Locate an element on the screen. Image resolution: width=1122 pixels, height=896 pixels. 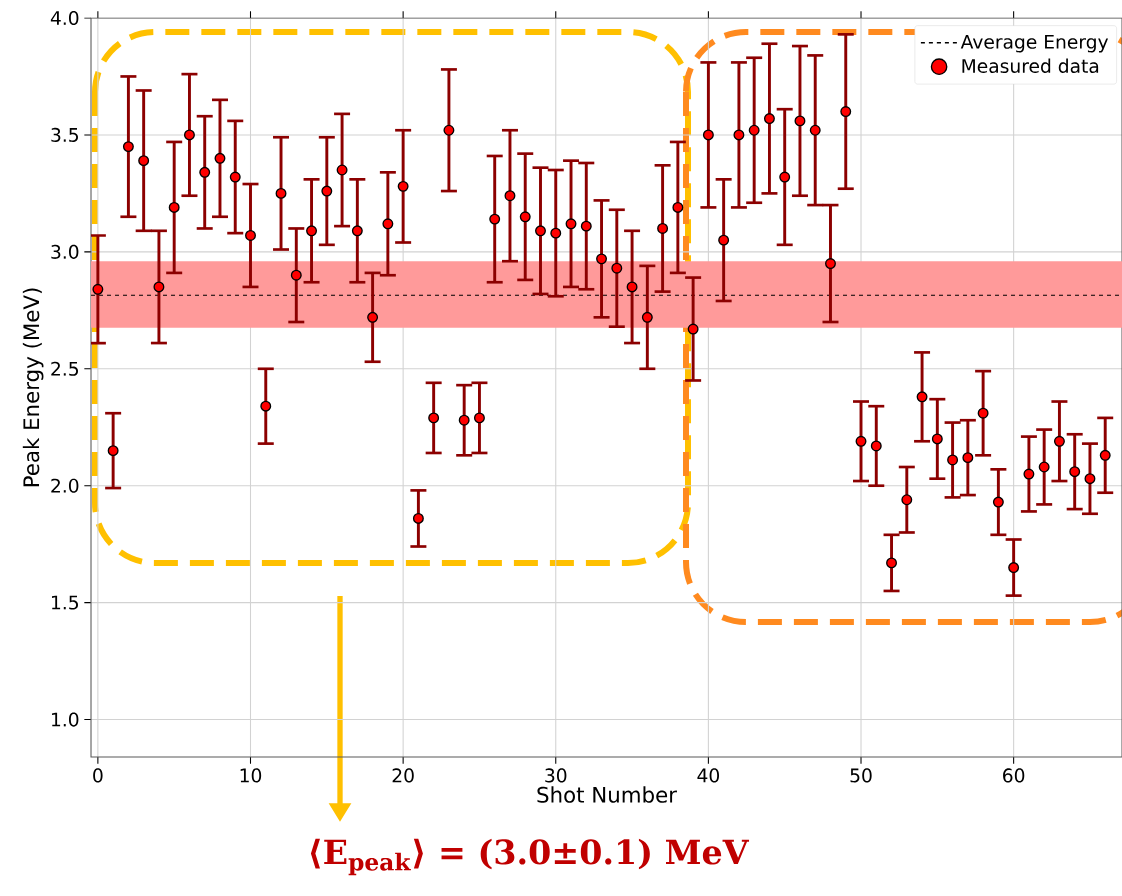
x-tick-label: 50 is located at coordinates (861, 775).